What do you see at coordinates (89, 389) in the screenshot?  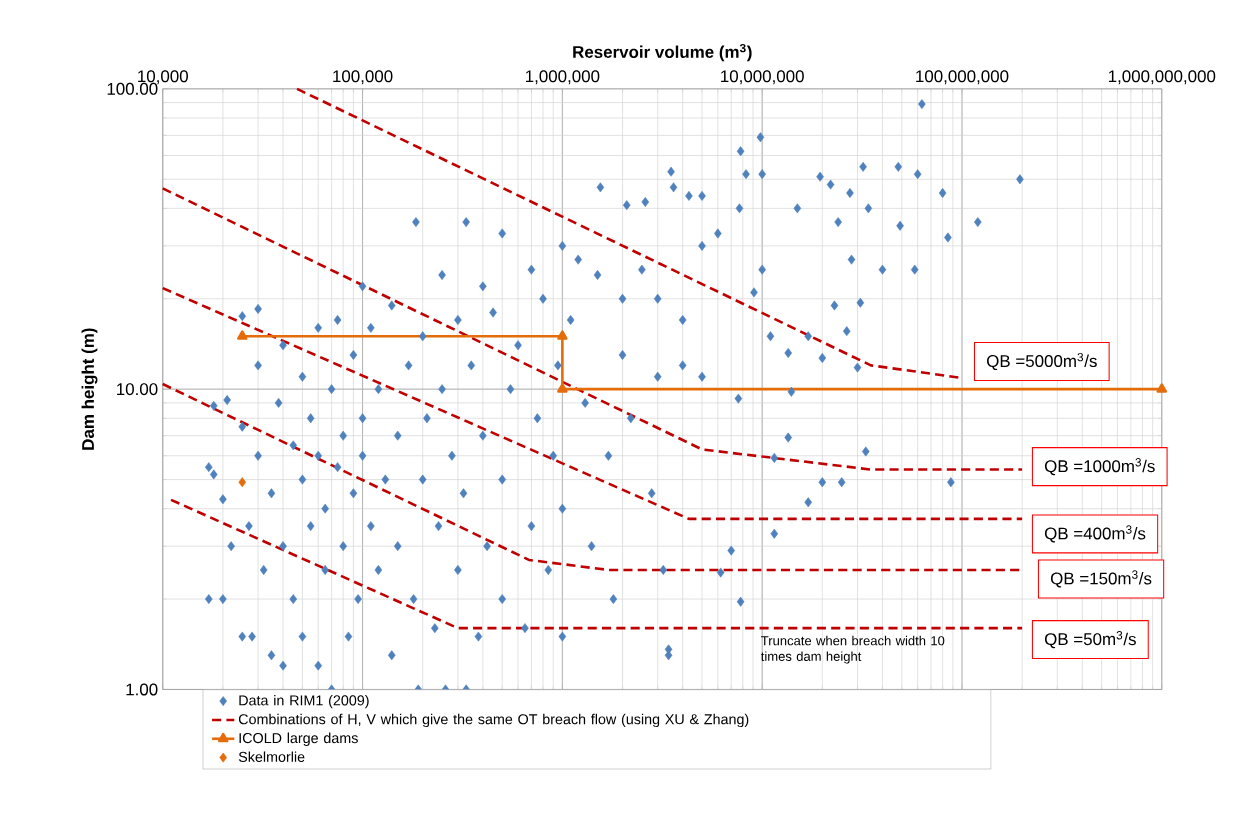 I see `y-axis-title: Dam height (m)` at bounding box center [89, 389].